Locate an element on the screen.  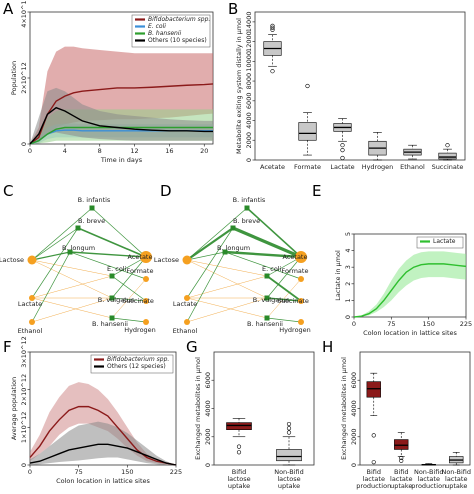
y-tick-label: 5 is located at coordinates (348, 234).